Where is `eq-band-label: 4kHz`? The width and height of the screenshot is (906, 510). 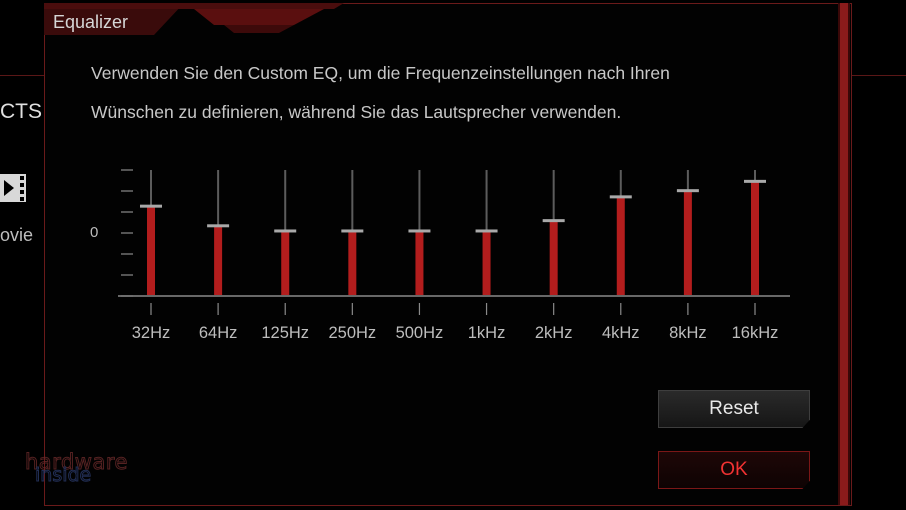
eq-band-label: 4kHz is located at coordinates (620, 333).